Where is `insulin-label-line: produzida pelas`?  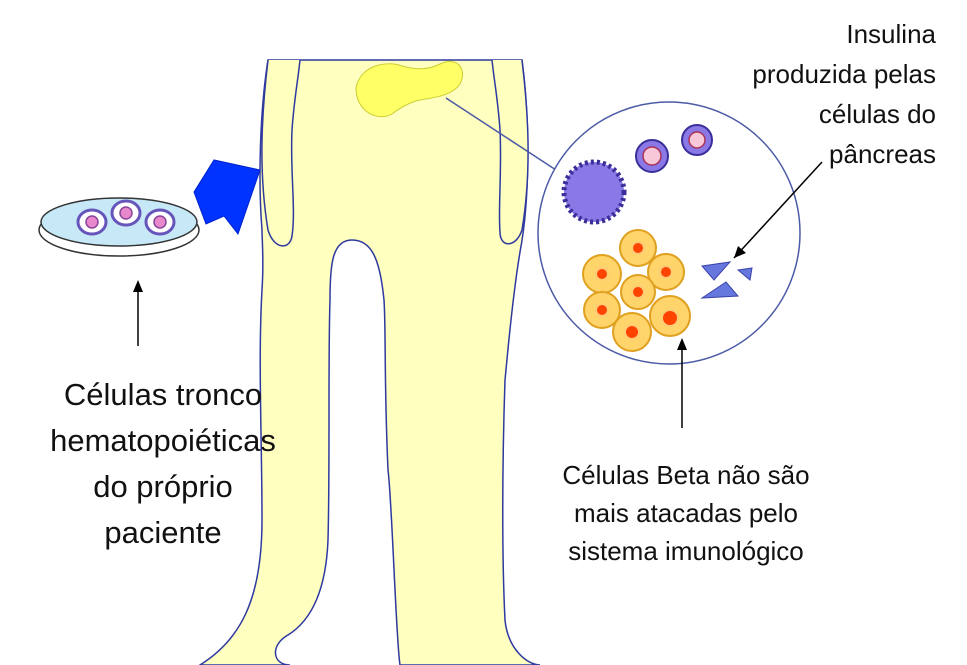
insulin-label-line: produzida pelas is located at coordinates (844, 74).